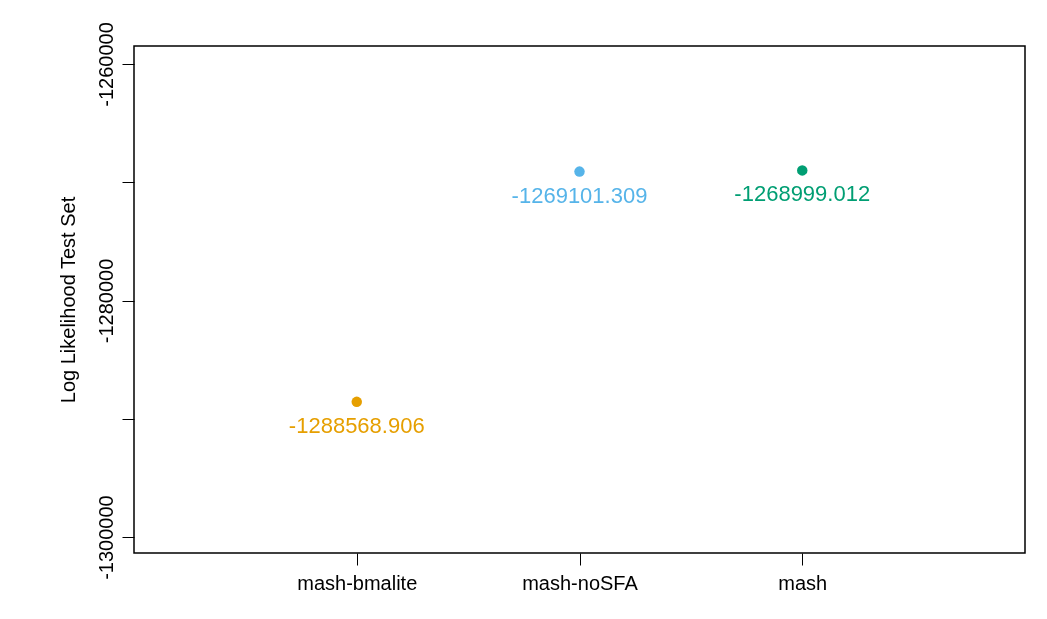 This screenshot has width=1047, height=619. Describe the element at coordinates (802, 194) in the screenshot. I see `data-label: -1268999.012` at that location.